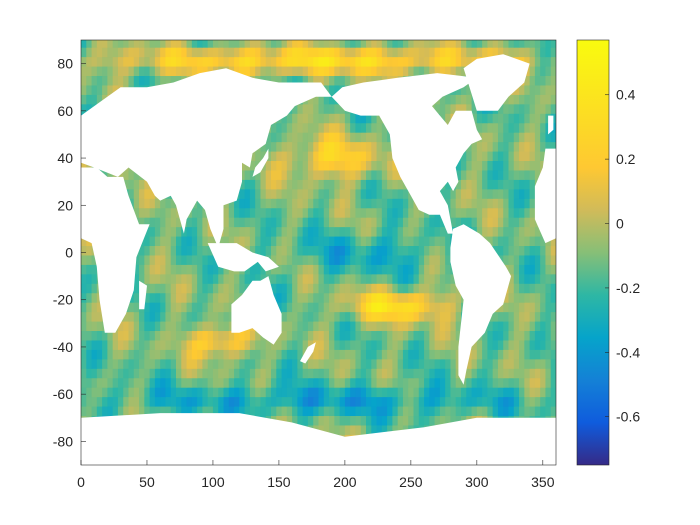  What do you see at coordinates (316, 475) in the screenshot?
I see `x-axis: 0 50 100 150 200 250 300 350` at bounding box center [316, 475].